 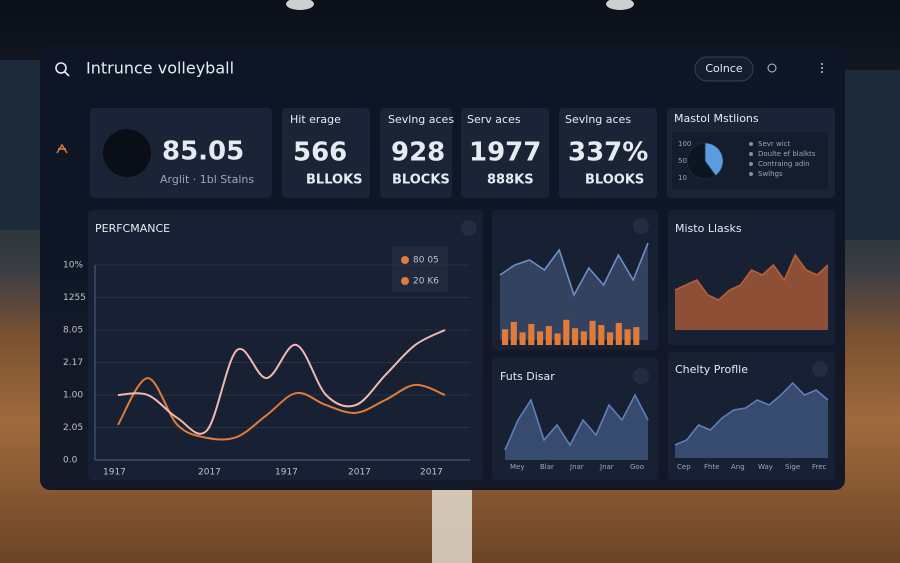 What do you see at coordinates (207, 179) in the screenshot?
I see `kpi-caption: Arglit · 1bl Stalns` at bounding box center [207, 179].